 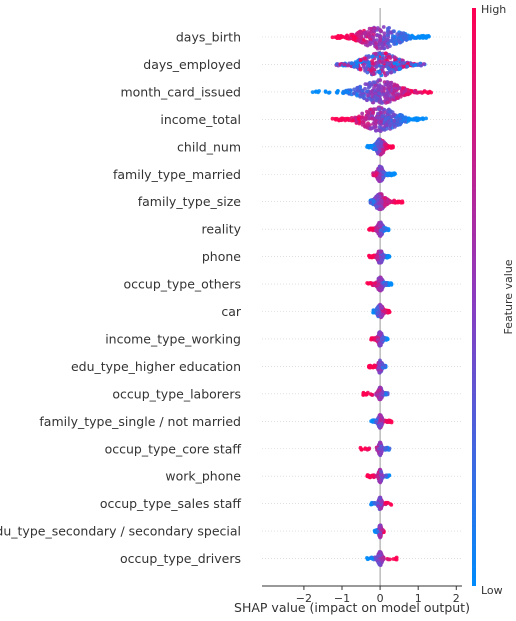 I want to click on feature-label: occup_type_drivers, so click(x=180, y=558).